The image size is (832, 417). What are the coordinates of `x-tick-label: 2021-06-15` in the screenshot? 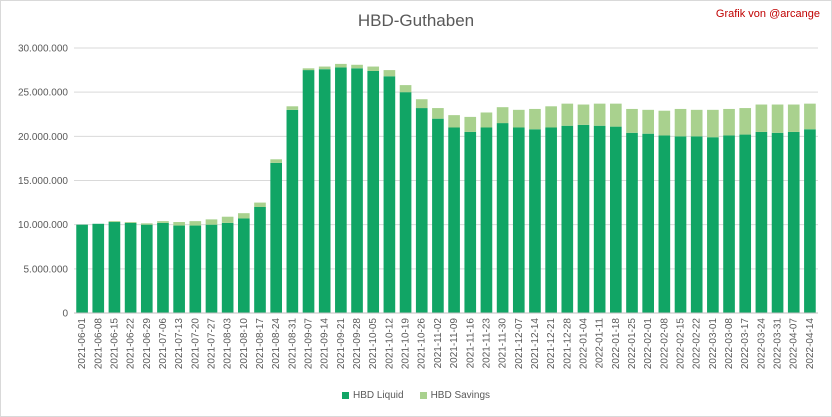 It's located at (114, 344).